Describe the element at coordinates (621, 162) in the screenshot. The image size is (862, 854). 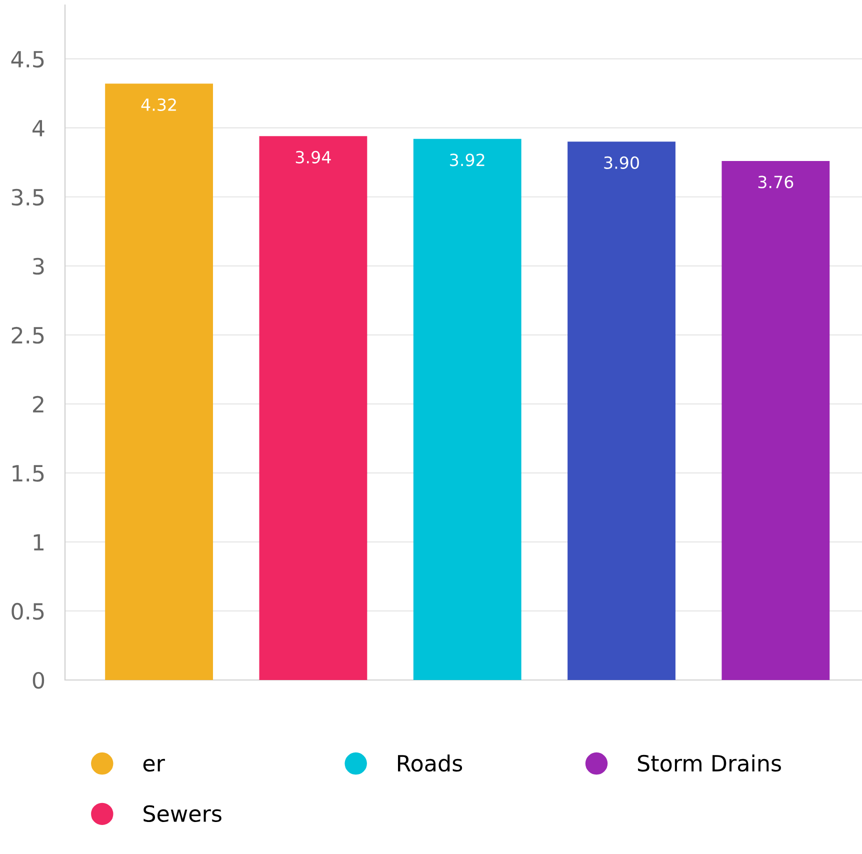
I see `text: 3.90` at that location.